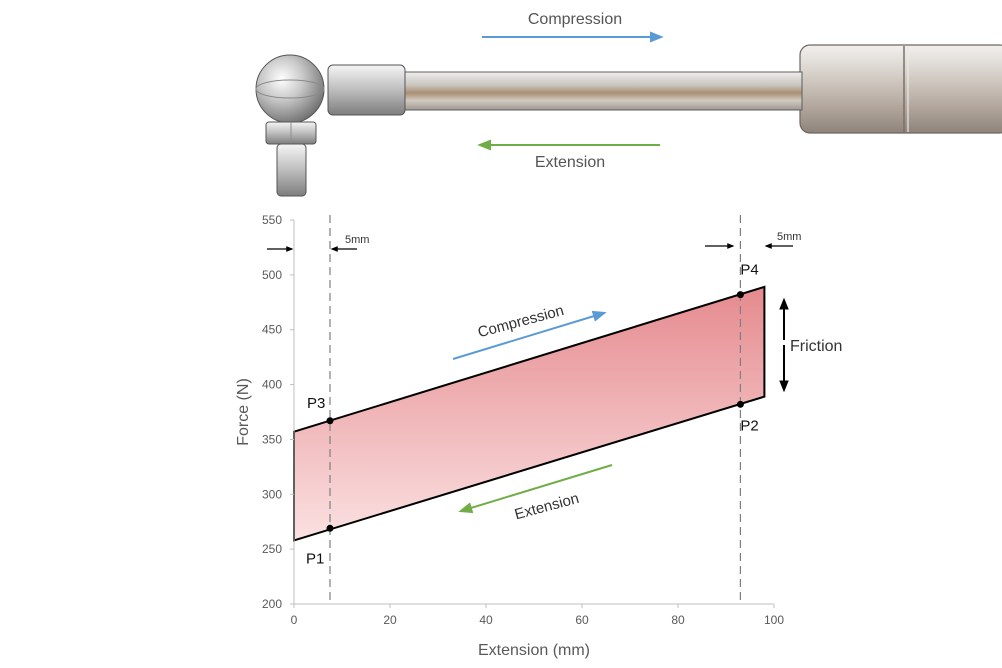 The width and height of the screenshot is (1002, 668). Describe the element at coordinates (900, 89) in the screenshot. I see `cylinder-body` at that location.